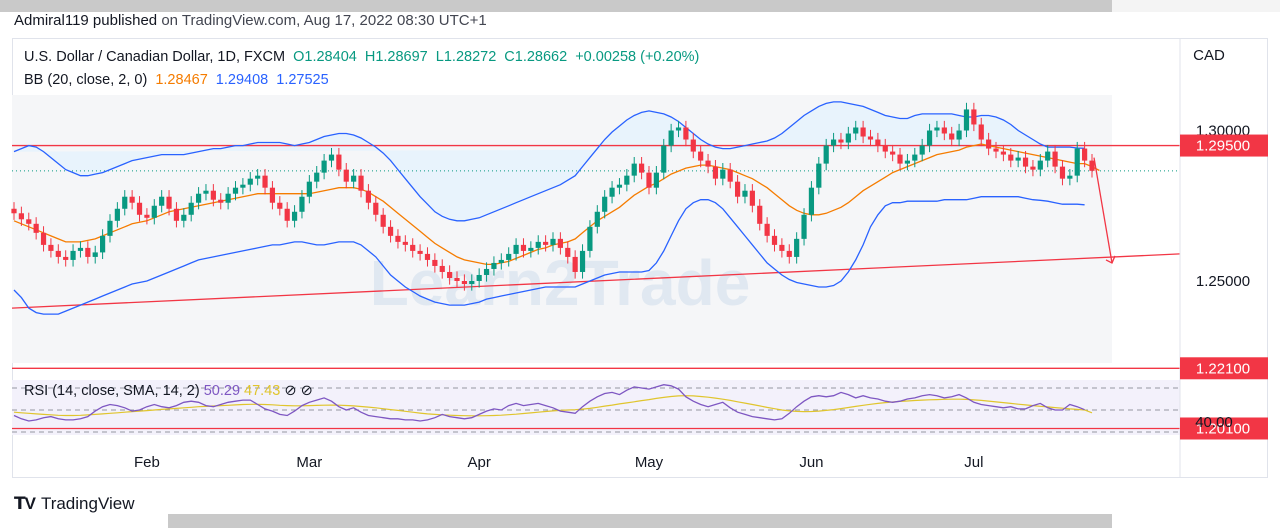 This screenshot has width=1280, height=528. Describe the element at coordinates (309, 462) in the screenshot. I see `time-axis-label: Mar` at that location.